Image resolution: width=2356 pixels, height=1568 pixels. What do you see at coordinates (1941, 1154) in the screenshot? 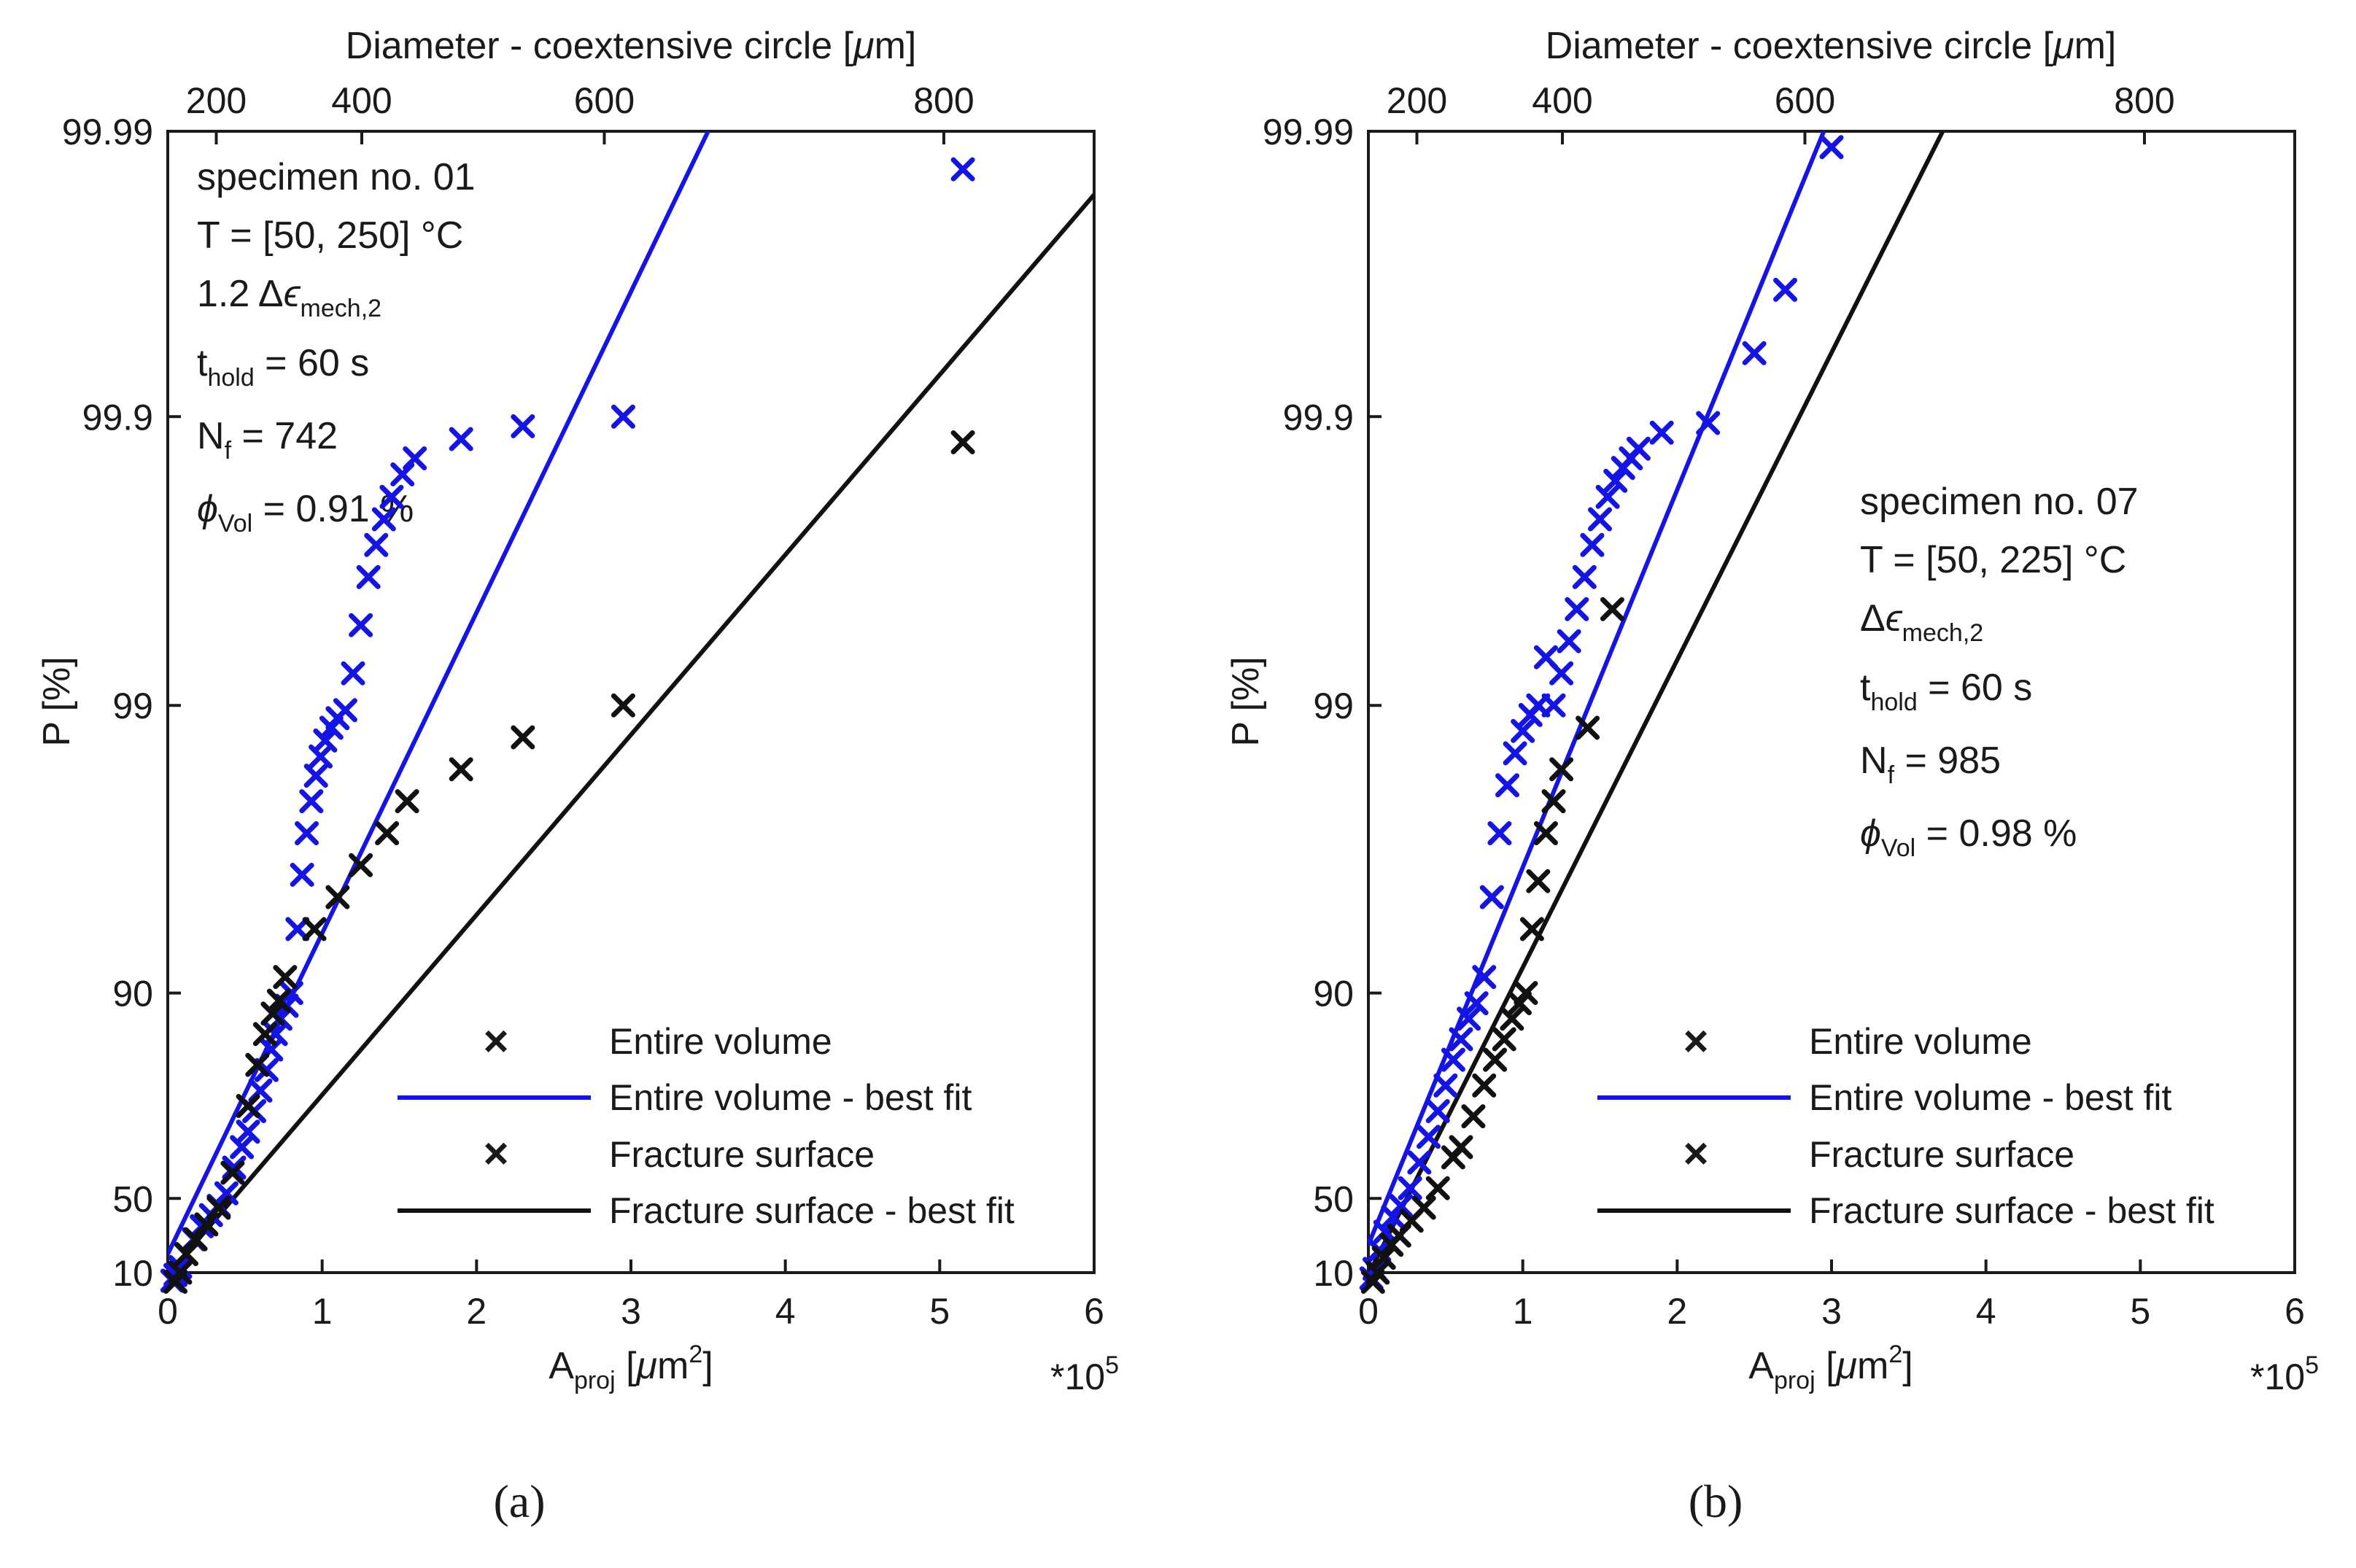
I see `legend-label-fracture-b: Fracture surface` at bounding box center [1941, 1154].